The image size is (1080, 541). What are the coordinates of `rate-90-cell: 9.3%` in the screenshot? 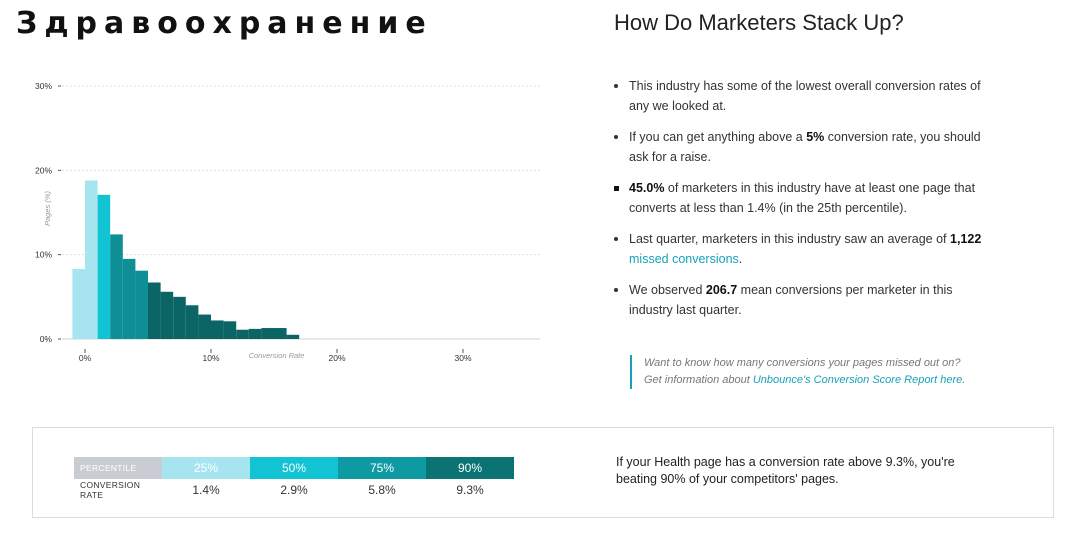 It's located at (470, 490).